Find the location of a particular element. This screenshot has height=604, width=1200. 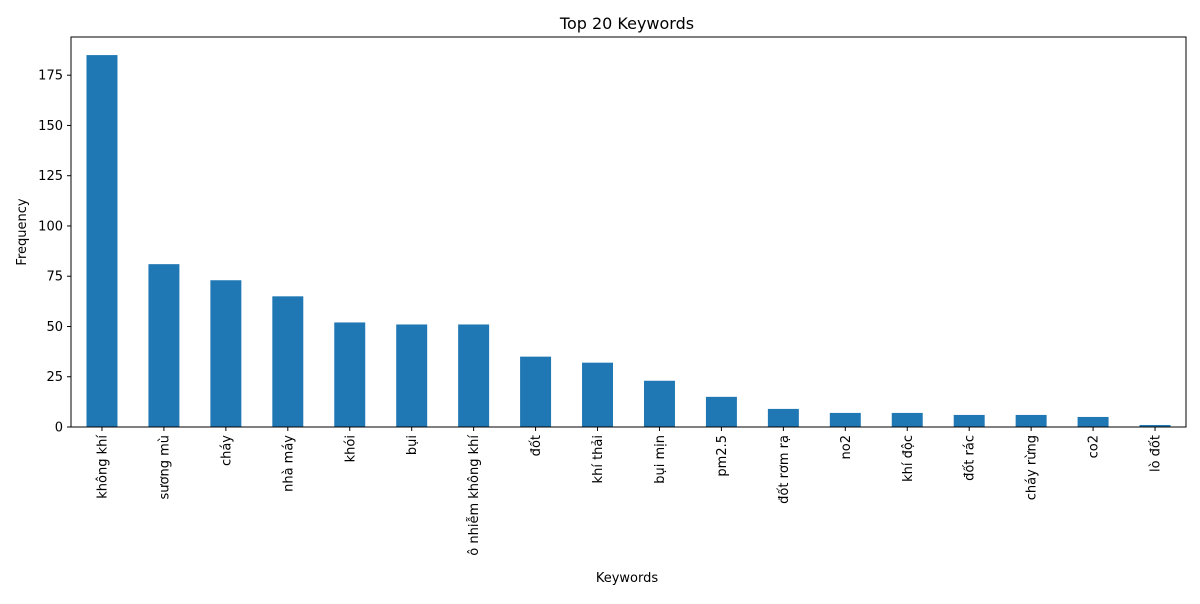

x-tick-label: sương mù is located at coordinates (164, 467).